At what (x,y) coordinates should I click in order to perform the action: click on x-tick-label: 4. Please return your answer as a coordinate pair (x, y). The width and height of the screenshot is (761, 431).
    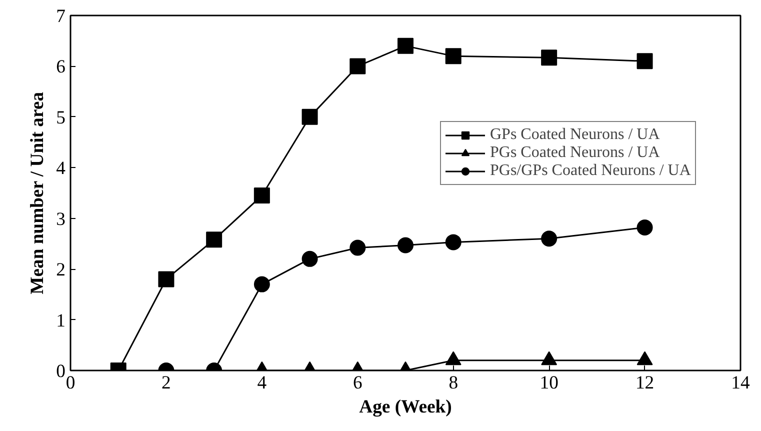
    Looking at the image, I should click on (262, 383).